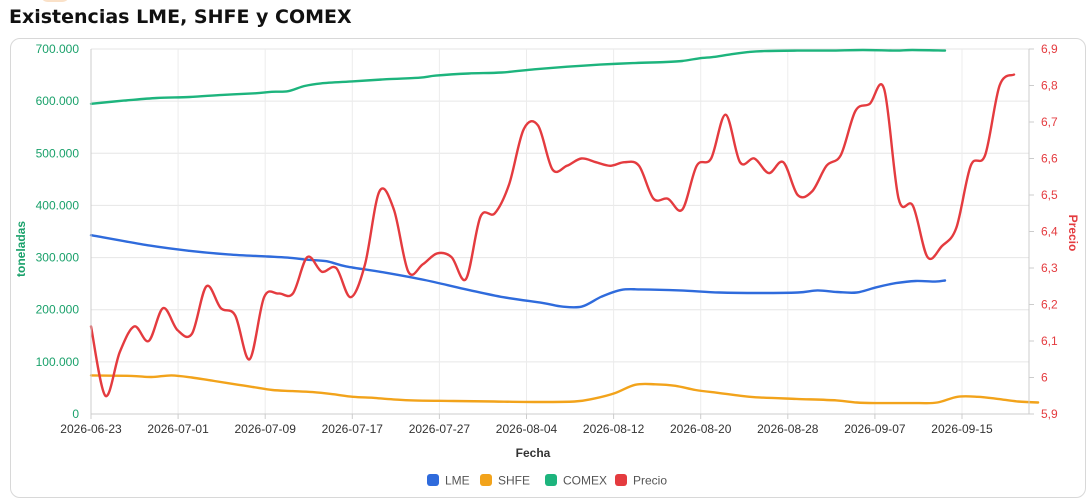 The width and height of the screenshot is (1092, 502). Describe the element at coordinates (58, 362) in the screenshot. I see `y-tick-label: 100.000` at that location.